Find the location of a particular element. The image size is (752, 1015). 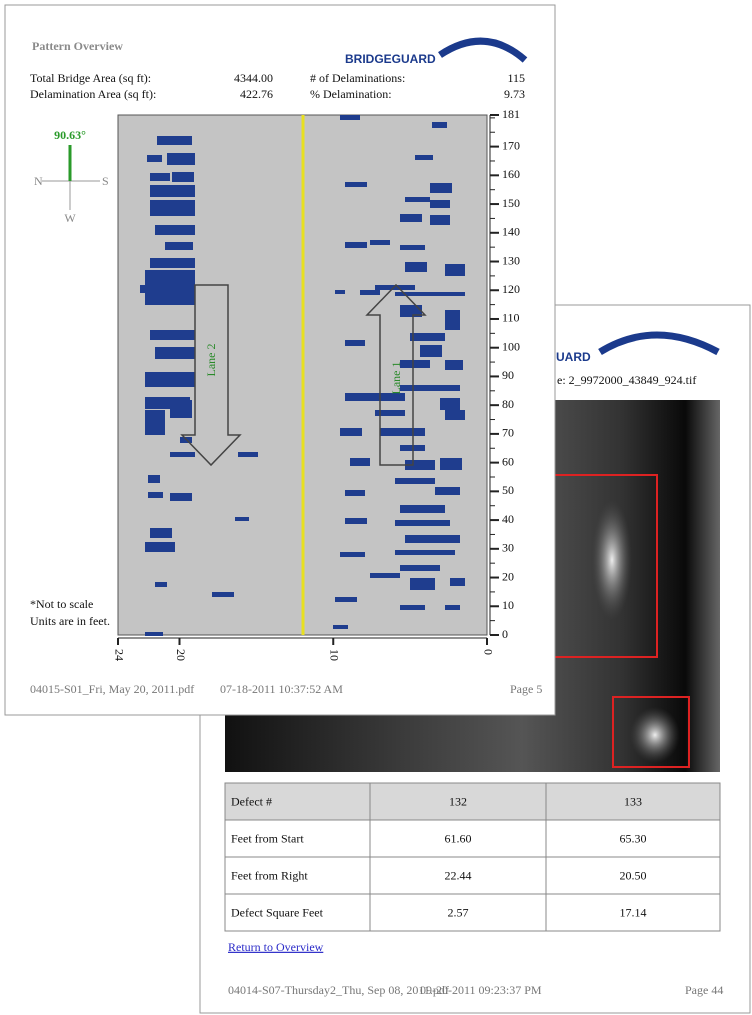

footer-date: 09-20-2011 09:23:37 PM is located at coordinates (481, 990).